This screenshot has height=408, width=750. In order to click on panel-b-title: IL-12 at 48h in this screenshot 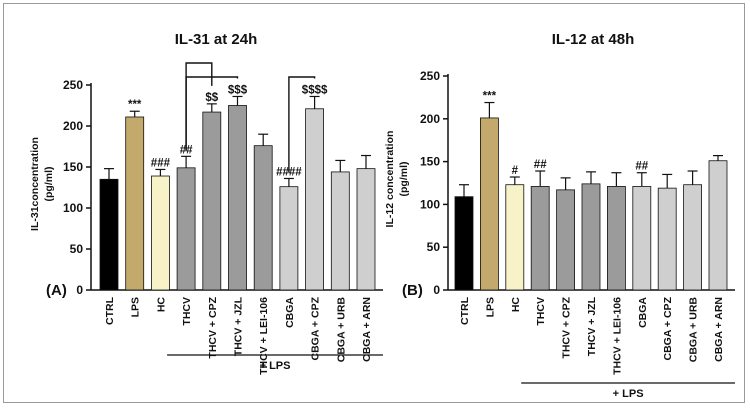, I will do `click(593, 39)`.